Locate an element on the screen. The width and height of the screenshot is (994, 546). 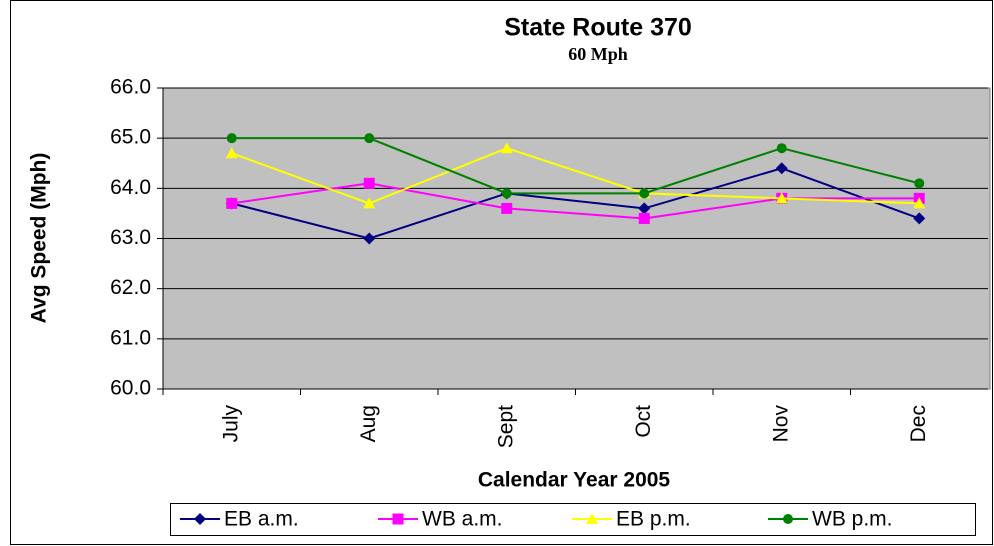
x-tick-label: Dec is located at coordinates (918, 423).